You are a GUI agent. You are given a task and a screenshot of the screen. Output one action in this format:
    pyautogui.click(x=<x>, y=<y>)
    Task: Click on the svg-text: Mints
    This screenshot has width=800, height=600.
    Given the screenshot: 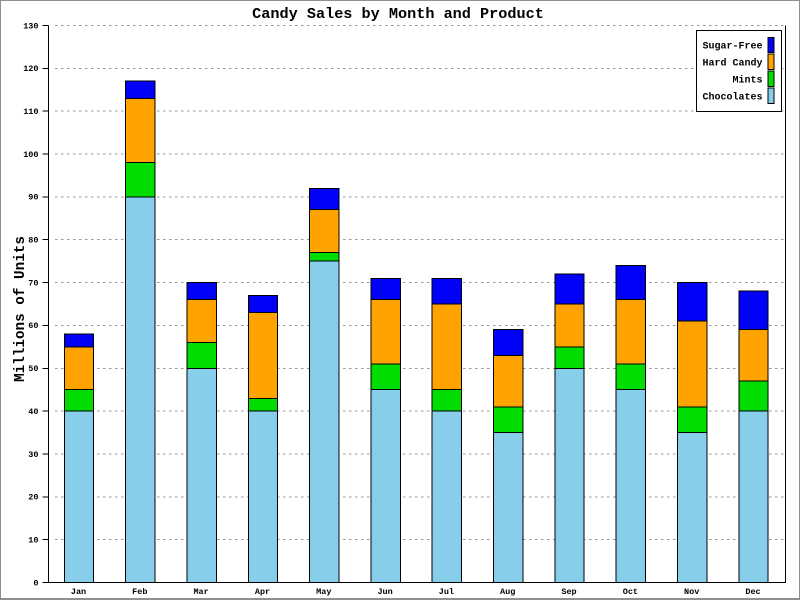 What is the action you would take?
    pyautogui.click(x=747, y=80)
    